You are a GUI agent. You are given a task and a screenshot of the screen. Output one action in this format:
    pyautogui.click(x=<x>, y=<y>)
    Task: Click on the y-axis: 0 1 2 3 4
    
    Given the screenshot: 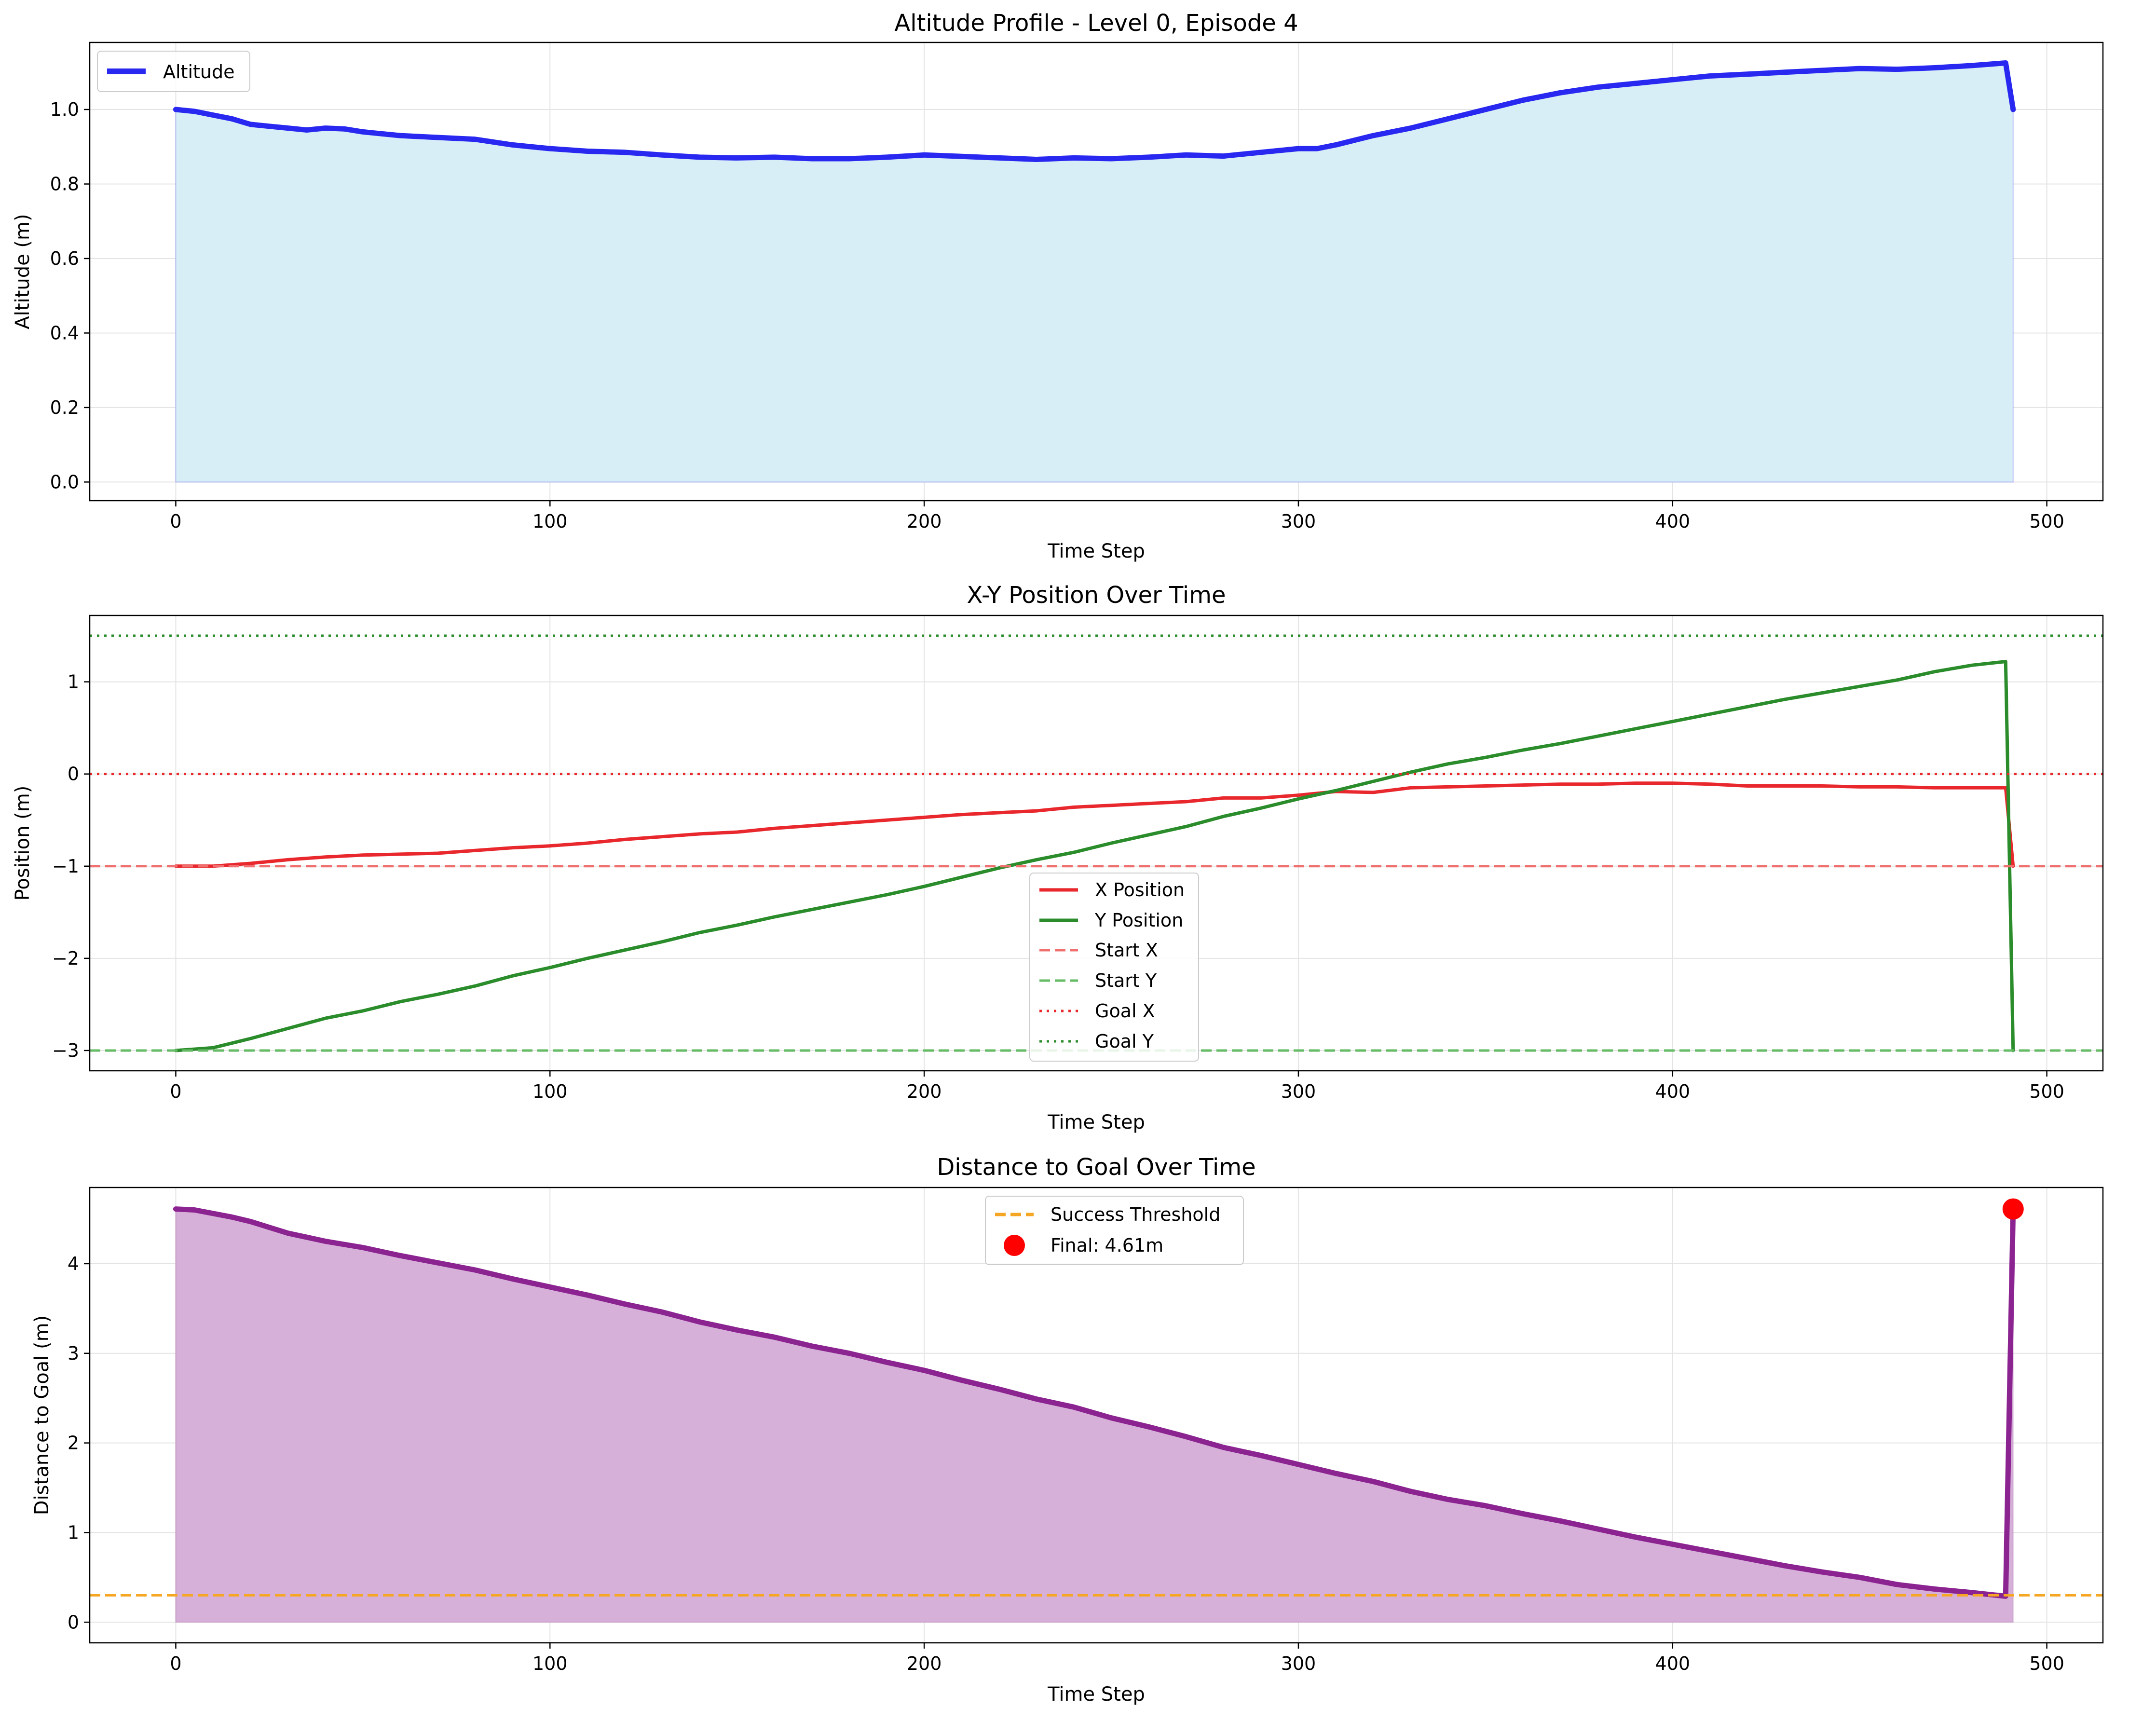 What is the action you would take?
    pyautogui.click(x=79, y=1443)
    